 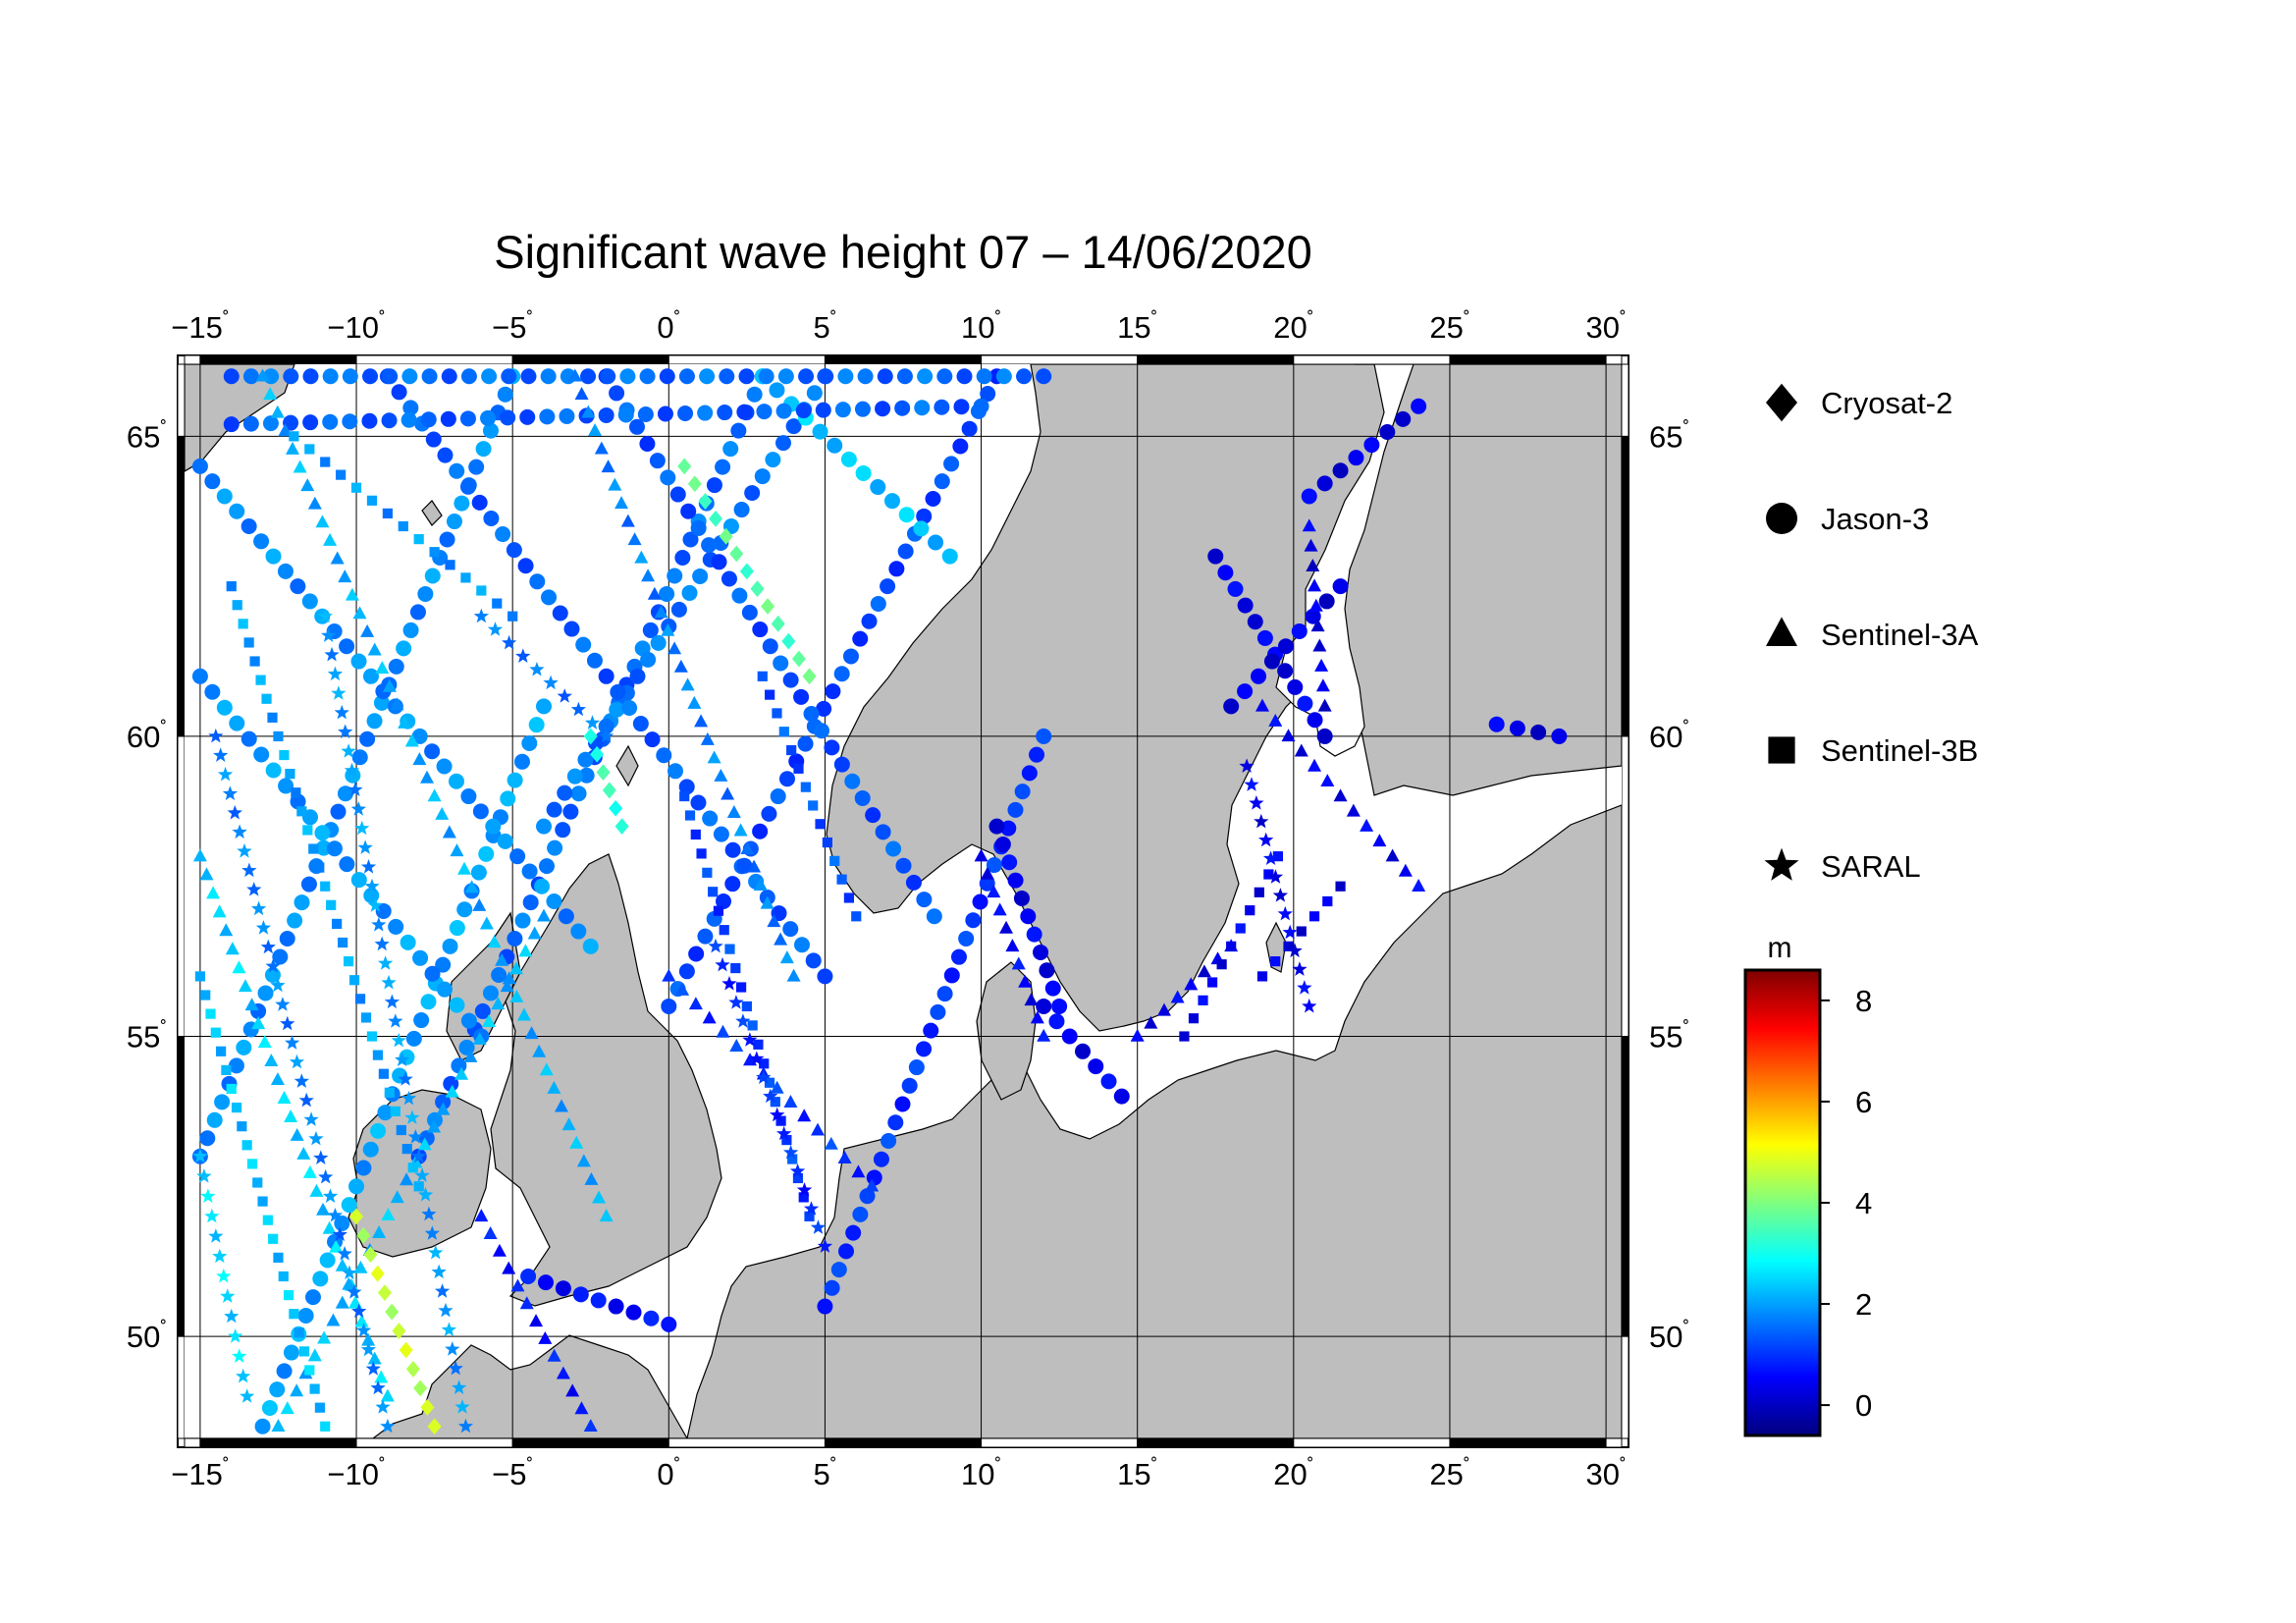 What do you see at coordinates (627, 765) in the screenshot?
I see `land-shetland` at bounding box center [627, 765].